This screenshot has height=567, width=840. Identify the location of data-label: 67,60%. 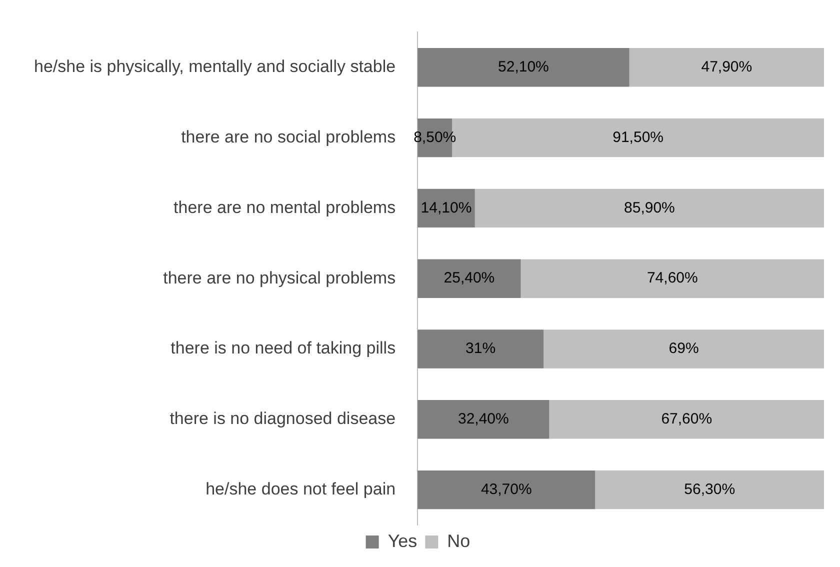
(686, 419).